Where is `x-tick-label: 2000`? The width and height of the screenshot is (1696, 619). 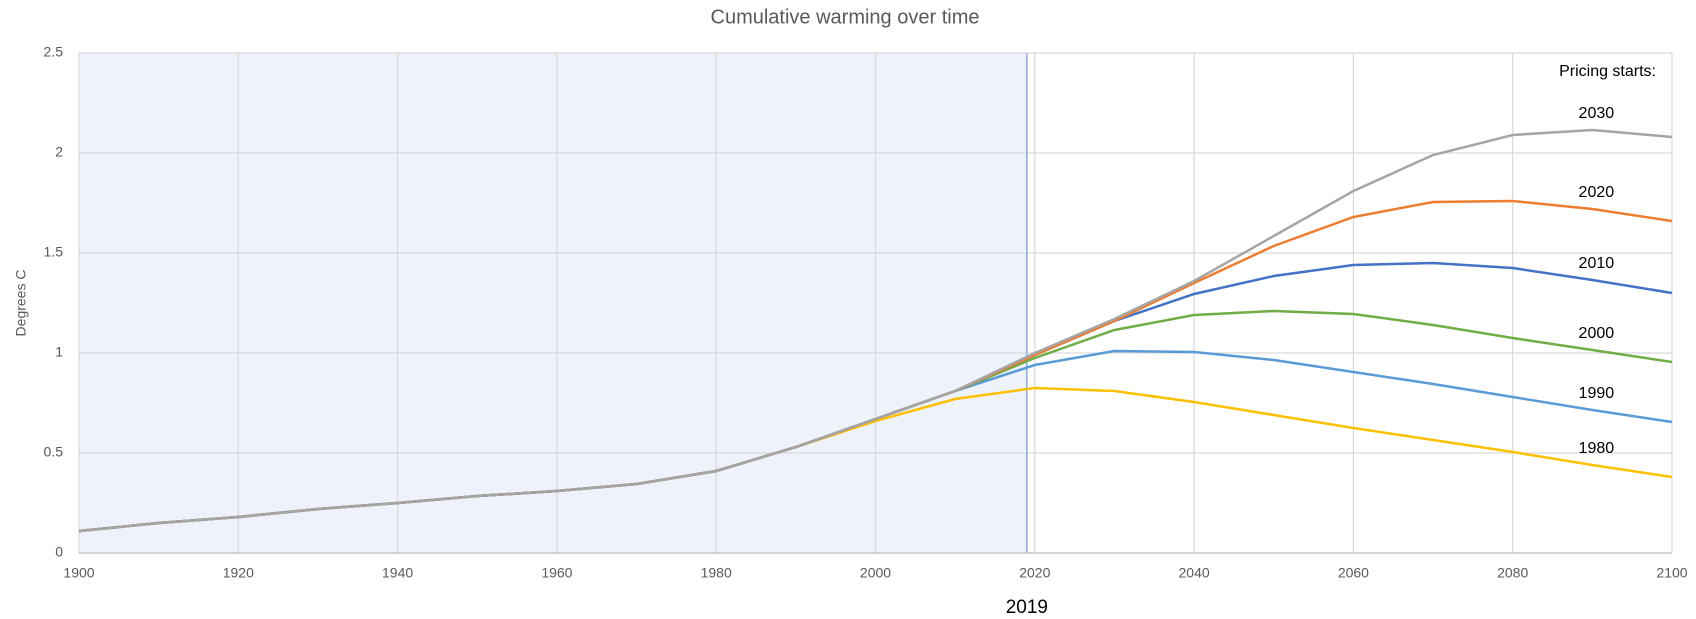 x-tick-label: 2000 is located at coordinates (875, 573).